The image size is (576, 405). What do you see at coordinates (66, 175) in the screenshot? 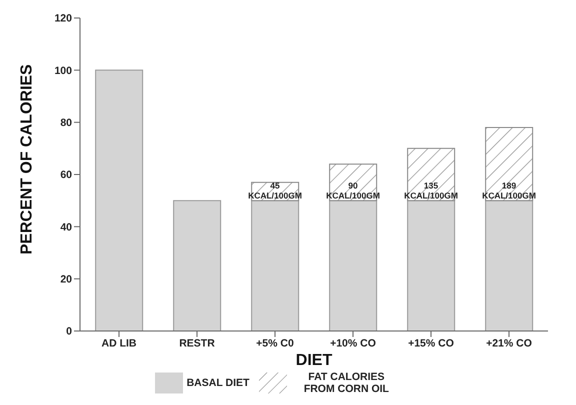
I see `y-tick-label: 60` at bounding box center [66, 175].